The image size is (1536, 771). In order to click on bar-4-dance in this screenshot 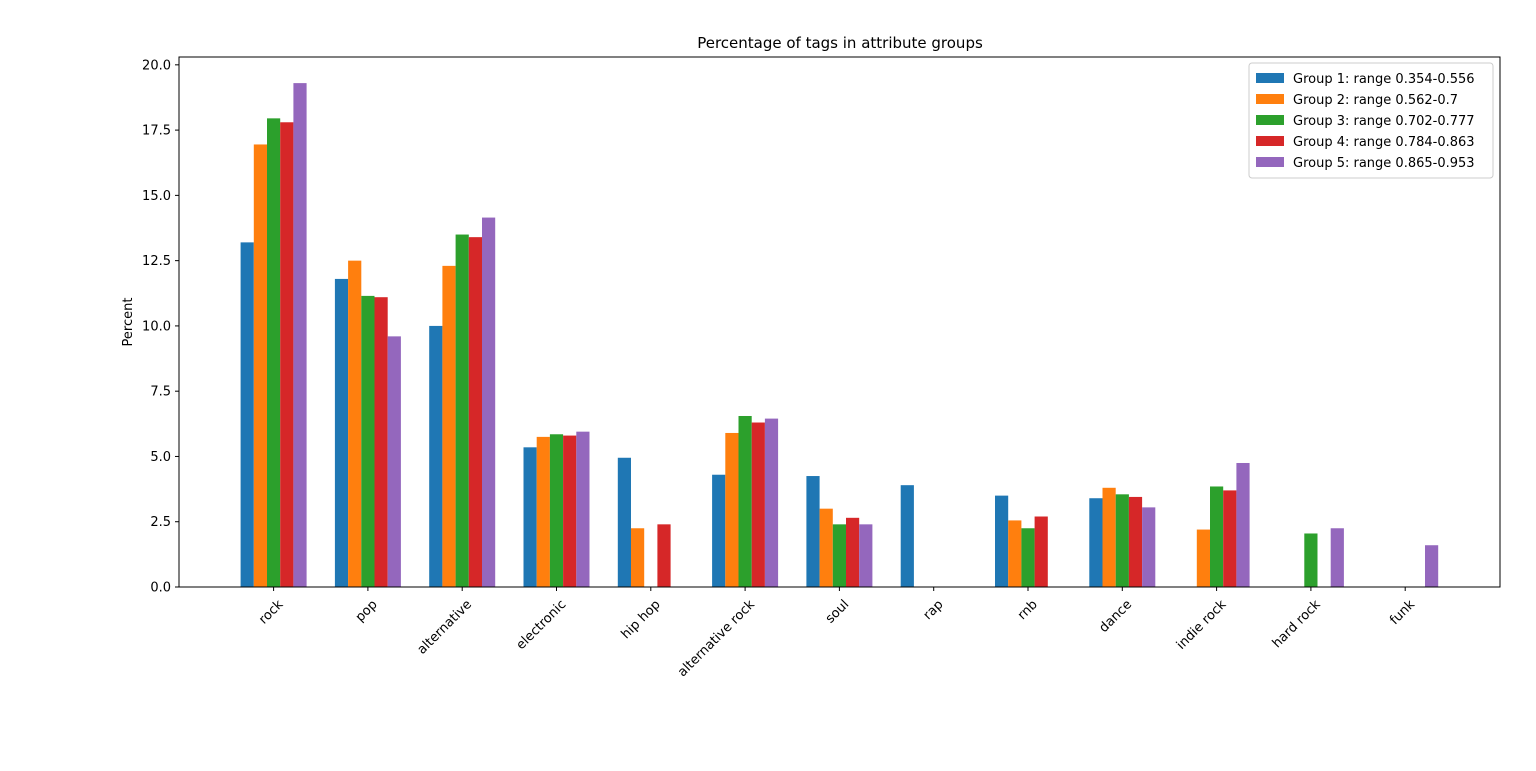, I will do `click(1135, 541)`.